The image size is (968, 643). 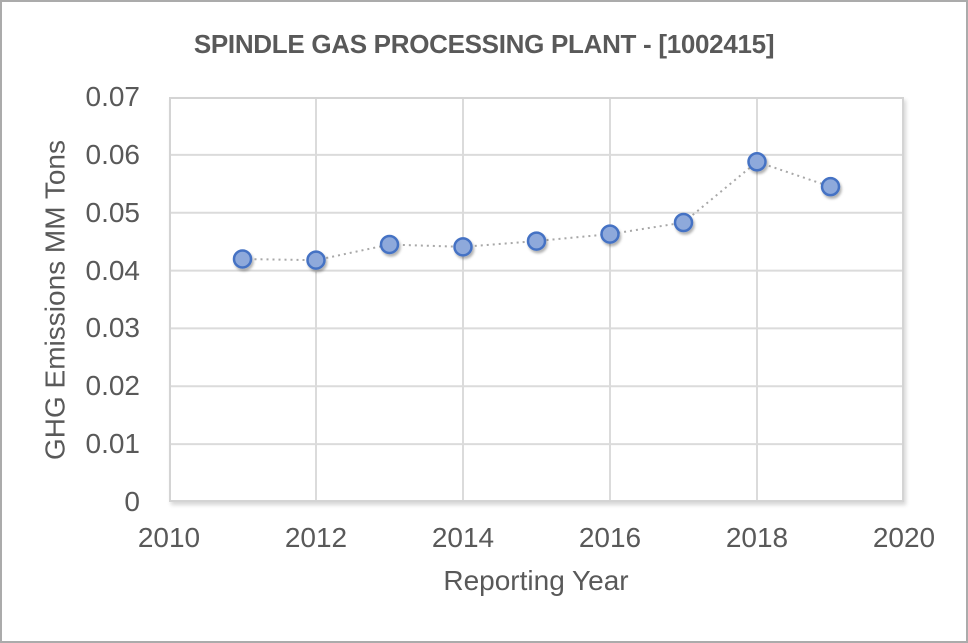 What do you see at coordinates (113, 212) in the screenshot?
I see `y-tick-label: 0.05` at bounding box center [113, 212].